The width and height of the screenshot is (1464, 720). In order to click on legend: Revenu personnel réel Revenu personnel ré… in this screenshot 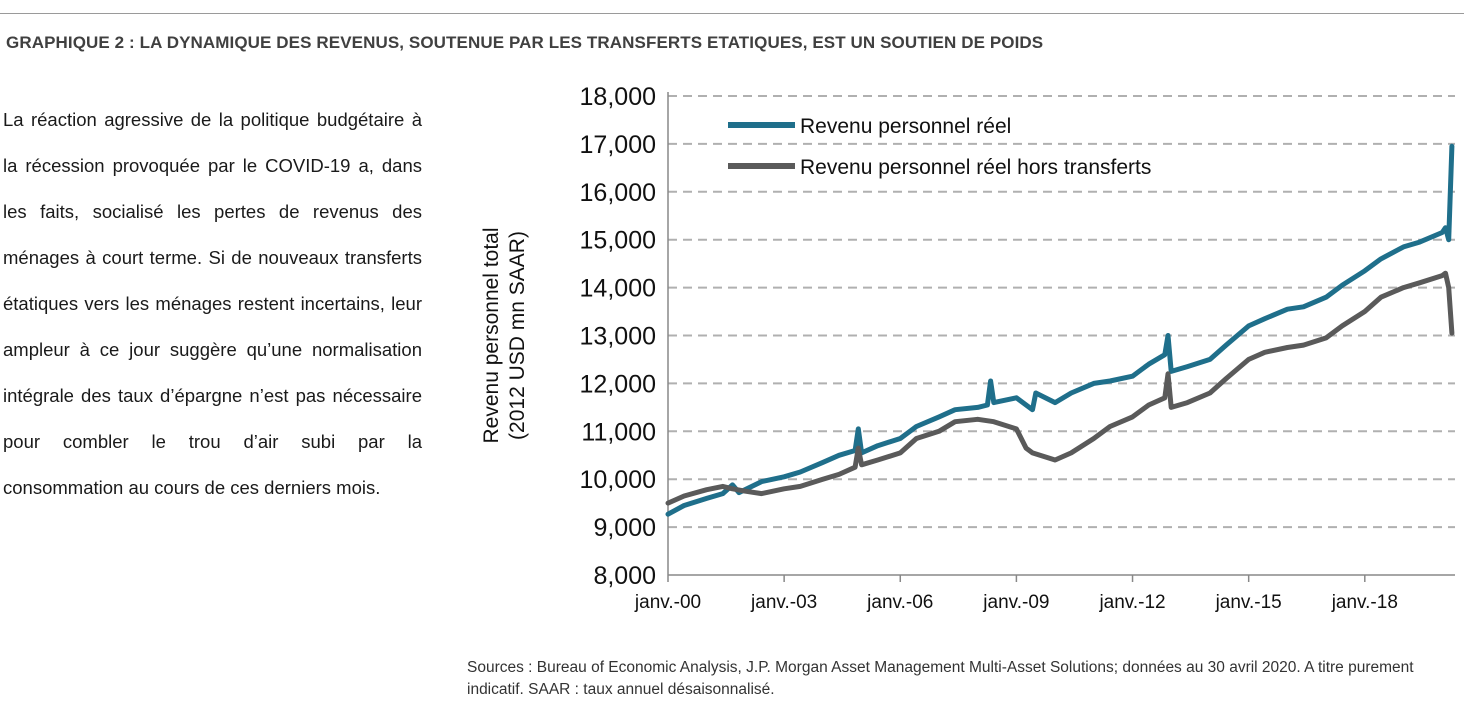, I will do `click(939, 147)`.